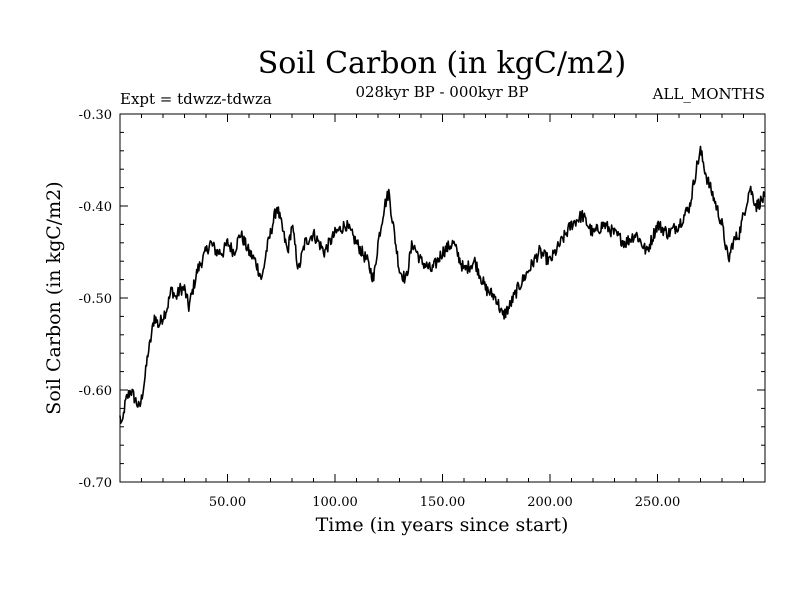 Image resolution: width=800 pixels, height=600 pixels. What do you see at coordinates (196, 99) in the screenshot?
I see `experiment-label: Expt = tdwzz-tdwza` at bounding box center [196, 99].